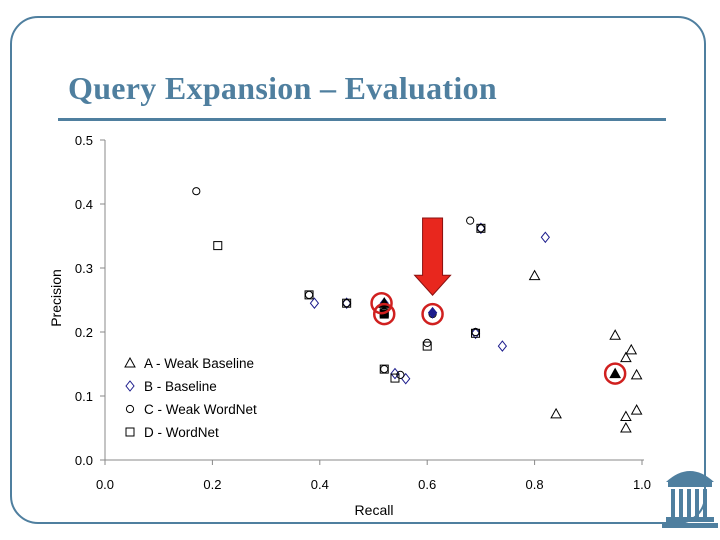 This screenshot has height=540, width=720. I want to click on legend-label: B - Baseline, so click(180, 386).